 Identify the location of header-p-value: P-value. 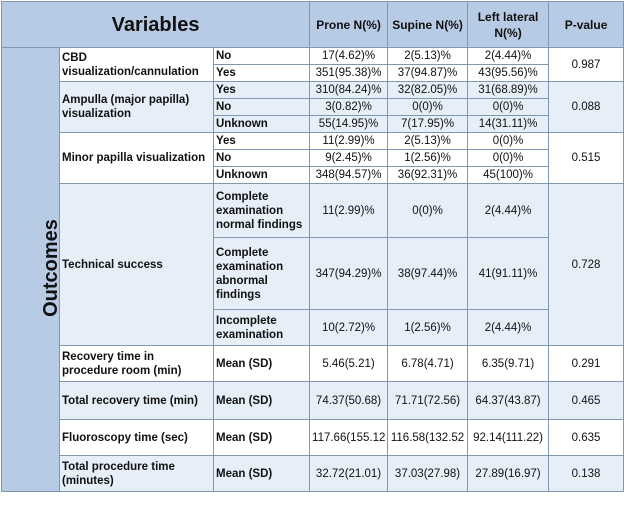
(586, 24).